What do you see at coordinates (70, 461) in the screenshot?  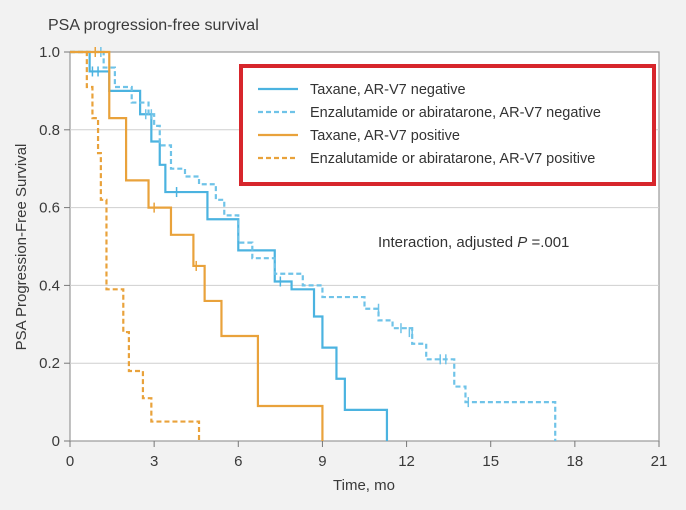 I see `x-tick-label-0: 0` at bounding box center [70, 461].